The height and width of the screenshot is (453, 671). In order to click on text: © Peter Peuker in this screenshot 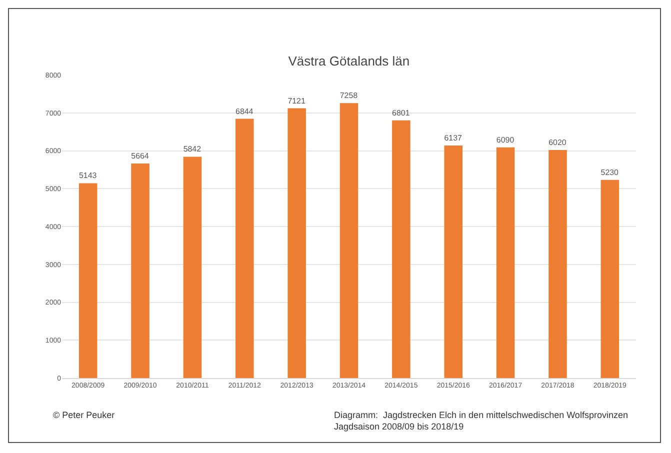, I will do `click(84, 415)`.